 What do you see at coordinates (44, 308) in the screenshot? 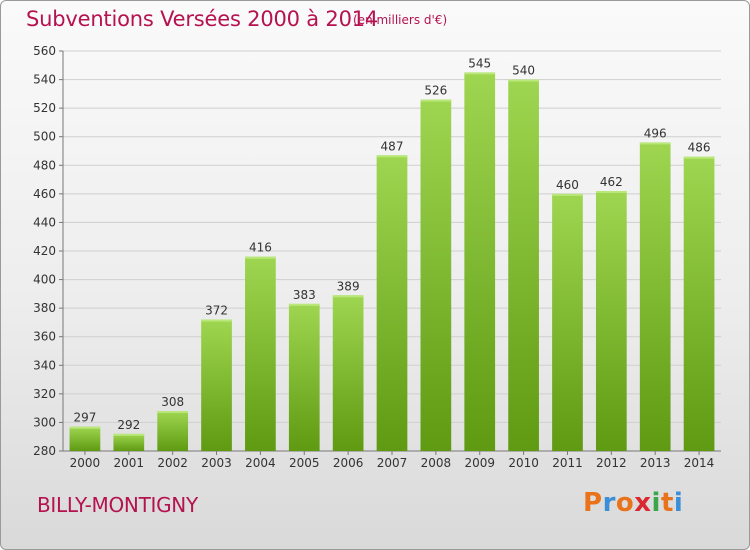
I see `y-tick-label: 380` at bounding box center [44, 308].